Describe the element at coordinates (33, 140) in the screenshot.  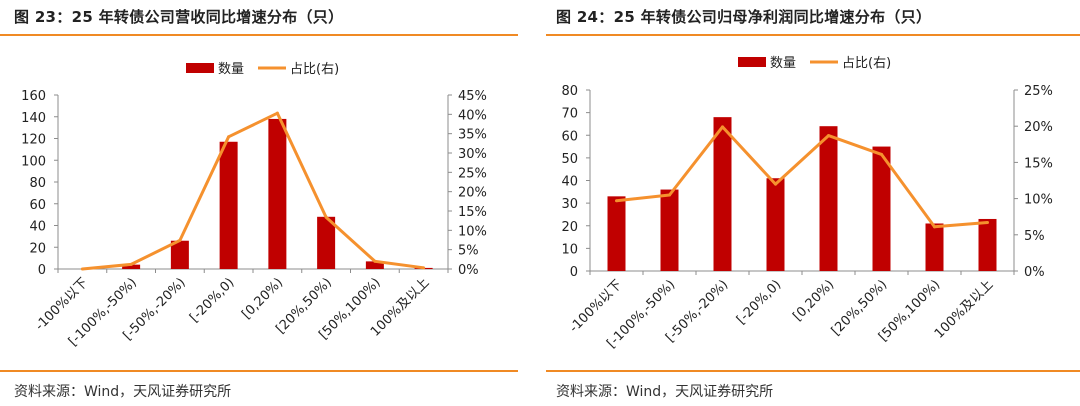
I see `y-left-tick-label: 120` at that location.